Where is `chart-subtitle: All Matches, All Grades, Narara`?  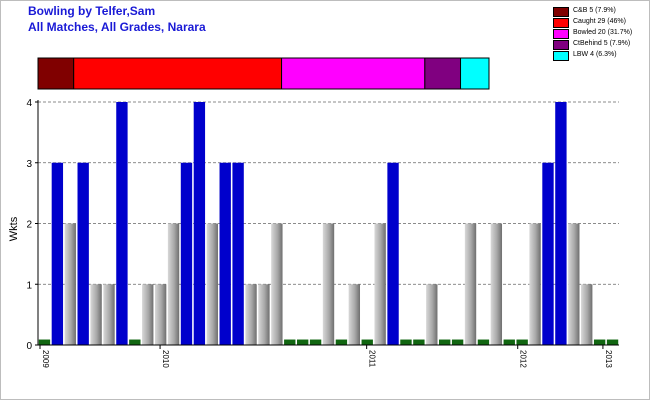 chart-subtitle: All Matches, All Grades, Narara is located at coordinates (117, 27).